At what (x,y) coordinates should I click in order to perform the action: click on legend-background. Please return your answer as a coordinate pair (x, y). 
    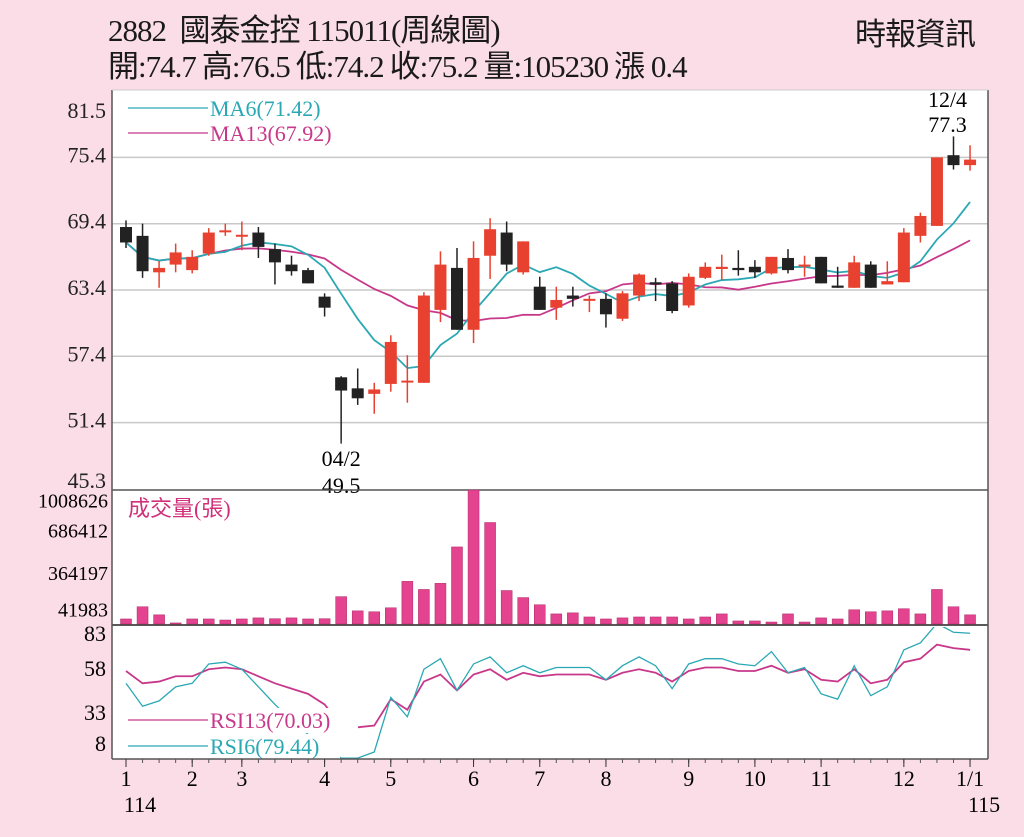
    Looking at the image, I should click on (274, 746).